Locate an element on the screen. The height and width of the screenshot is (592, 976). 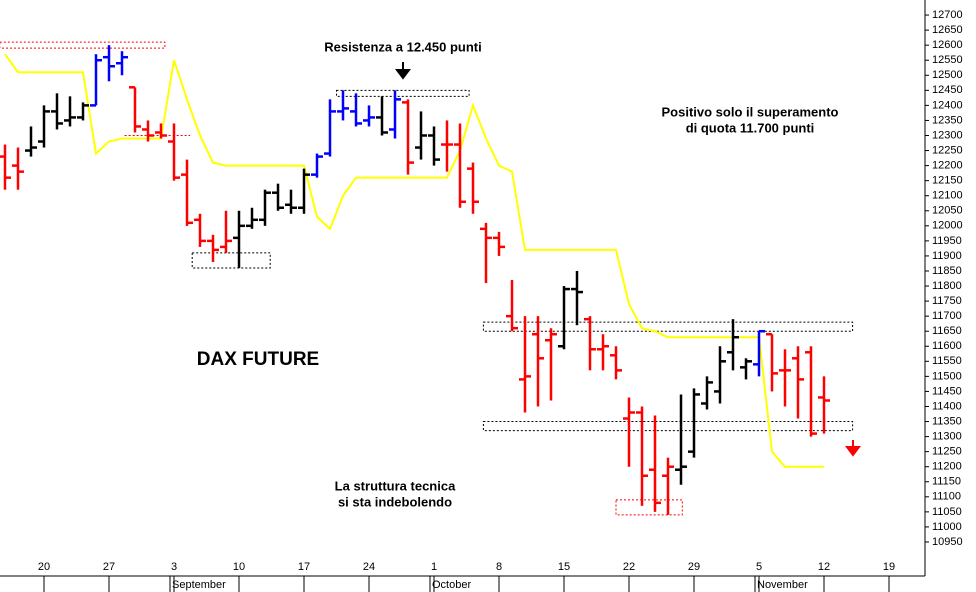
y-tick-label: 12550 is located at coordinates (947, 60).